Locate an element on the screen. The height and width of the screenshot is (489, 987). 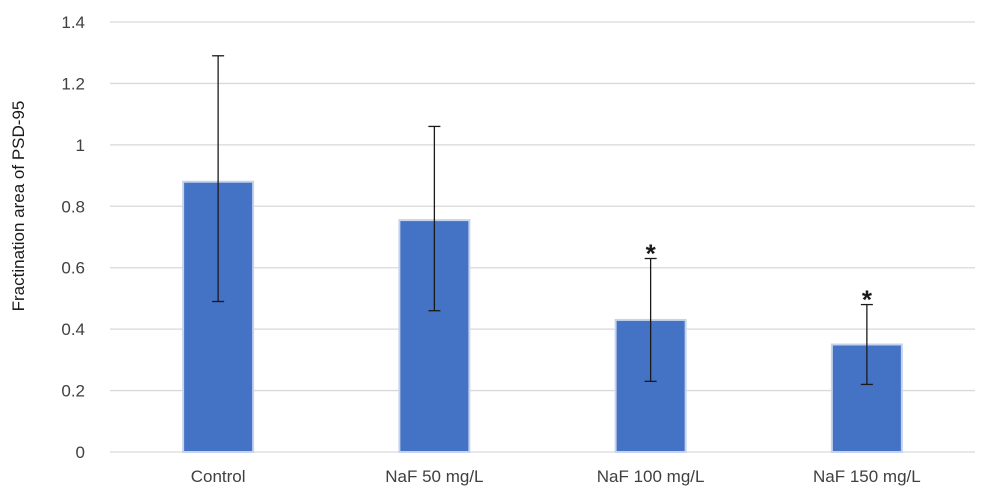
x-tick-label: Control is located at coordinates (218, 476).